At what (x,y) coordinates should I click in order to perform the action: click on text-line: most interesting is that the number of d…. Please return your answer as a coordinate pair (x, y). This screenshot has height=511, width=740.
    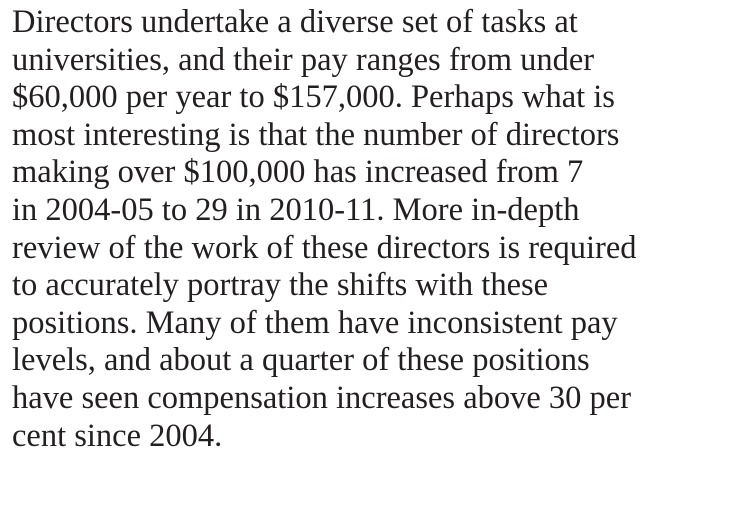
    Looking at the image, I should click on (316, 134).